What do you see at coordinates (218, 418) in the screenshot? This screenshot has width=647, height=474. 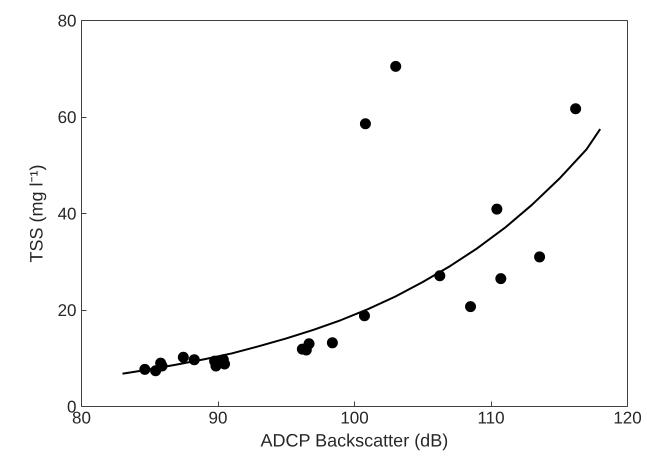 I see `x-tick-label: 90` at bounding box center [218, 418].